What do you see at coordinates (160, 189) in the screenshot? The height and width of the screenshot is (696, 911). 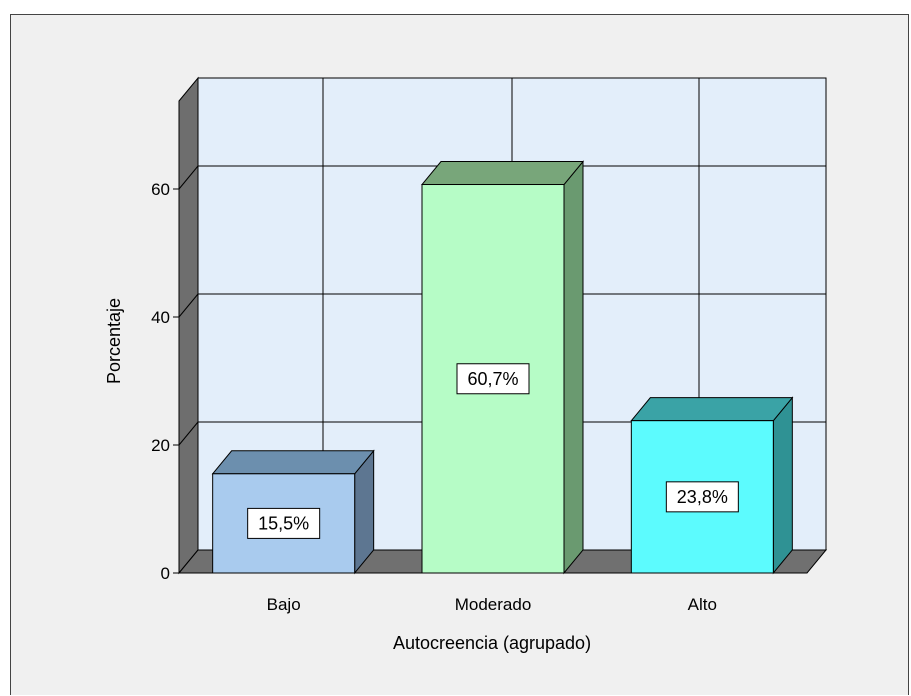 I see `y-tick-label: 60` at bounding box center [160, 189].